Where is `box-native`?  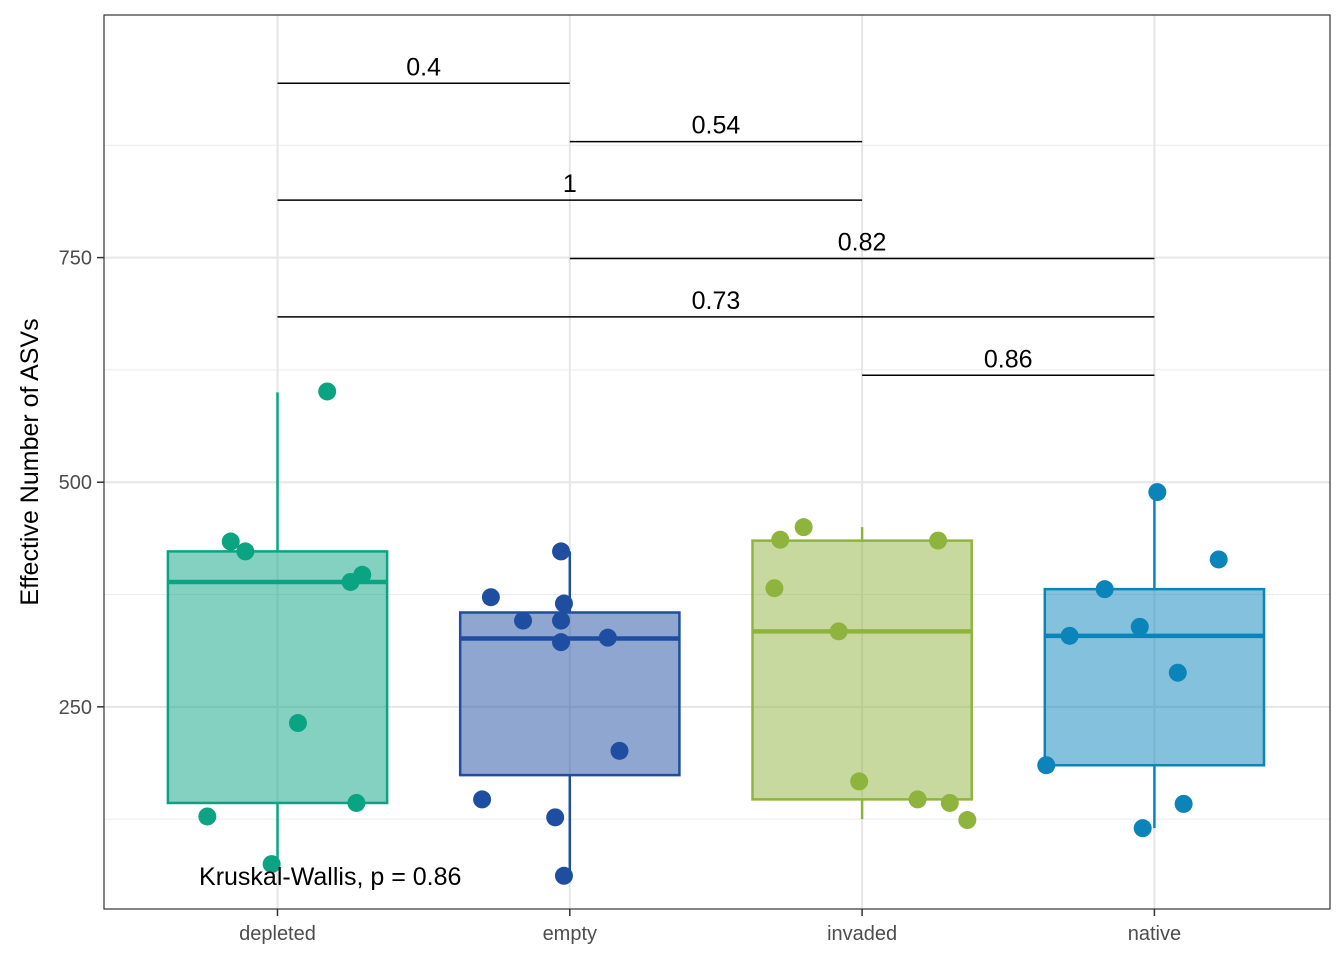 box-native is located at coordinates (1154, 660).